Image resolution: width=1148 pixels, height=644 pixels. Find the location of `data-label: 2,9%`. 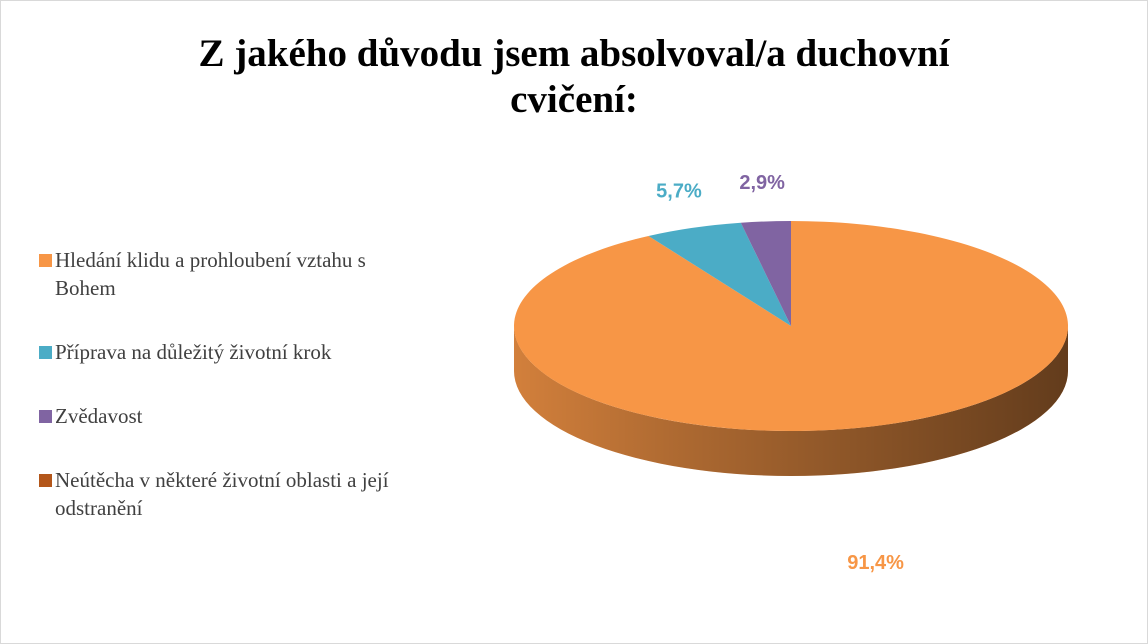

data-label: 2,9% is located at coordinates (762, 183).